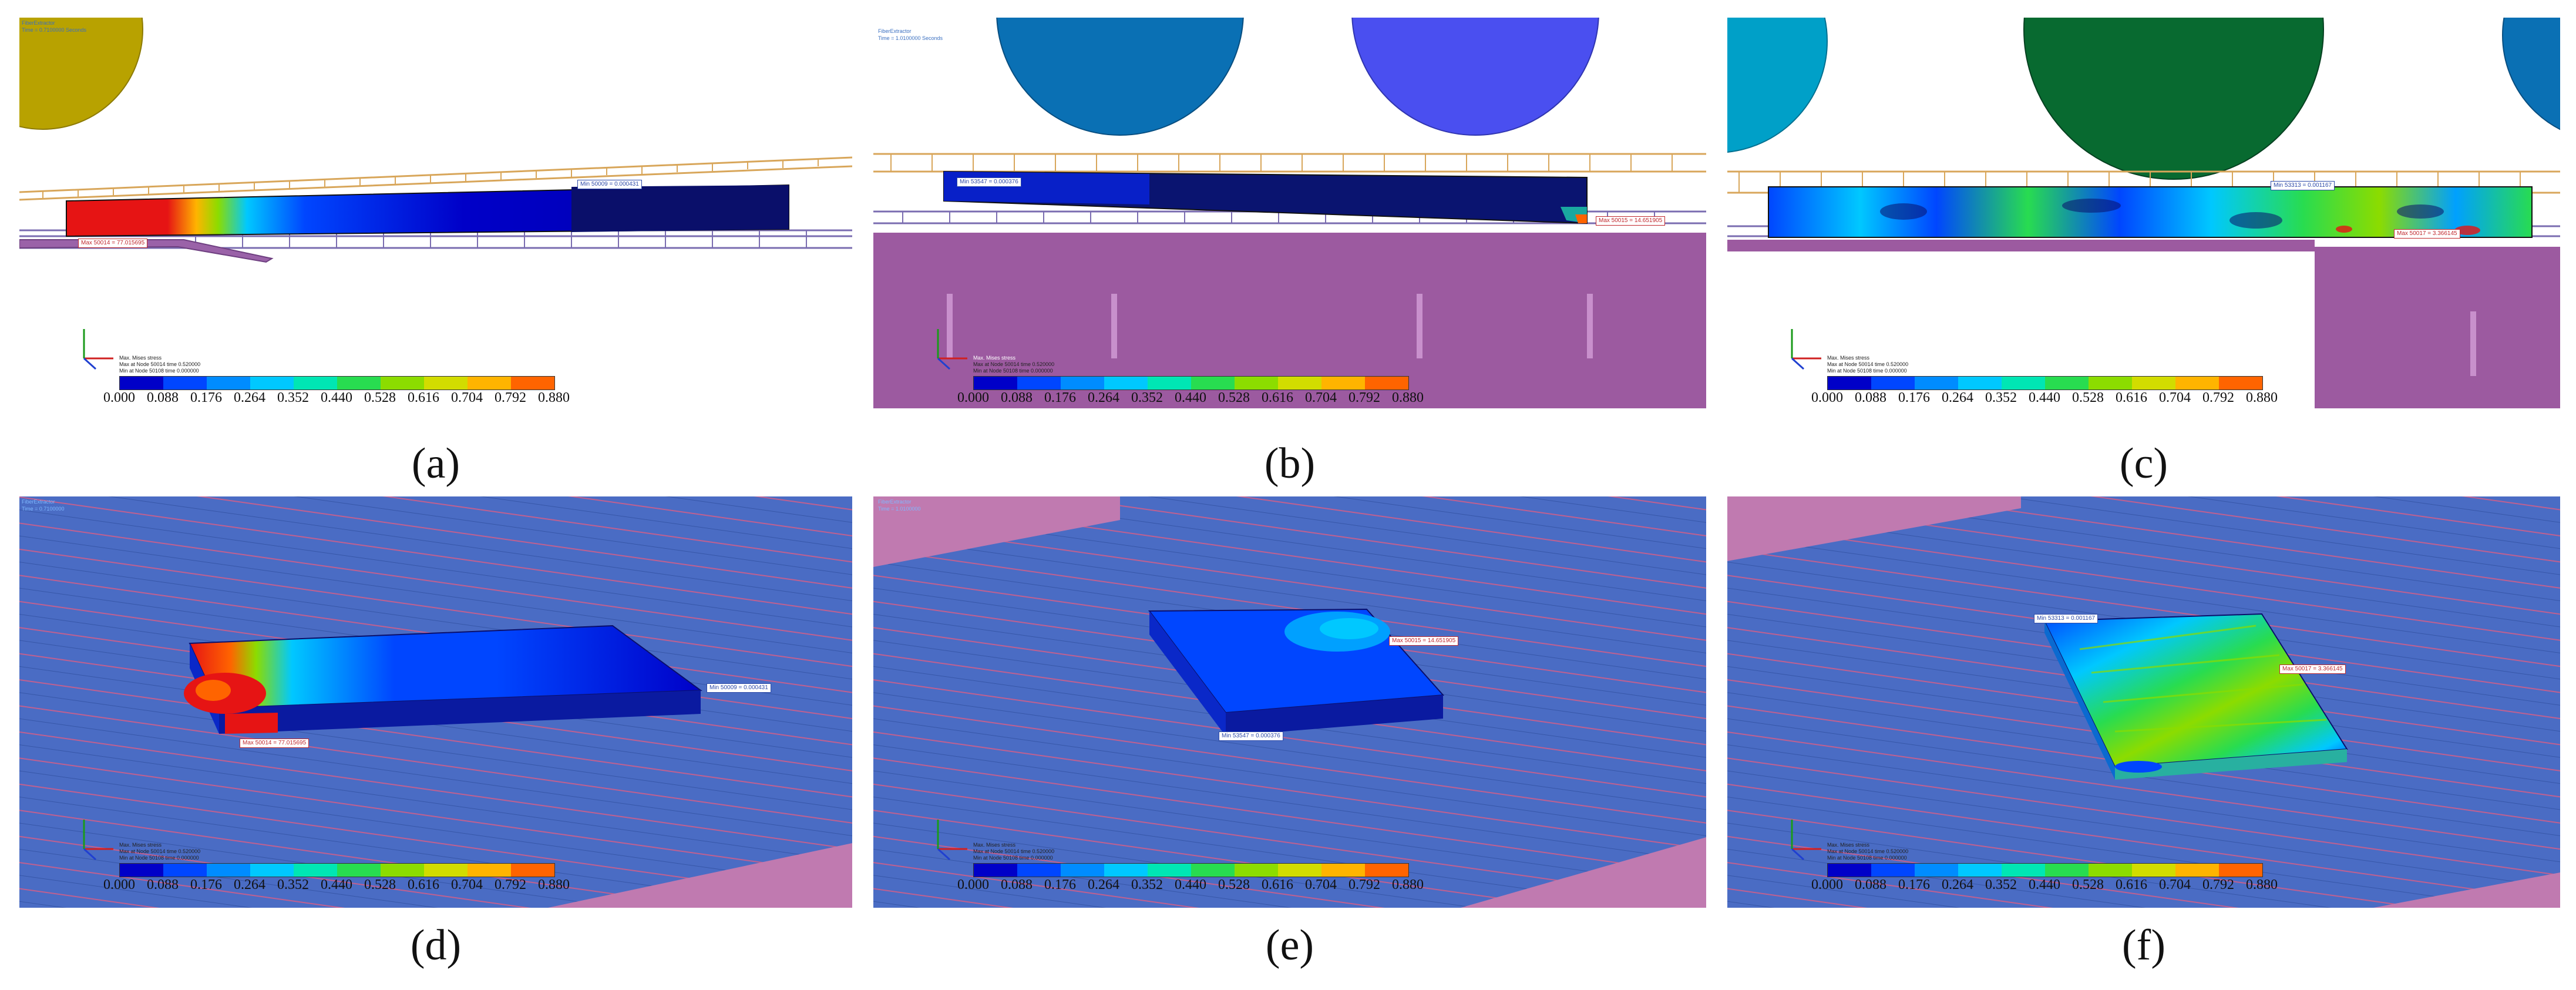  What do you see at coordinates (1868, 364) in the screenshot?
I see `legend-line-2: Max at Node 50014 time 0.520000` at bounding box center [1868, 364].